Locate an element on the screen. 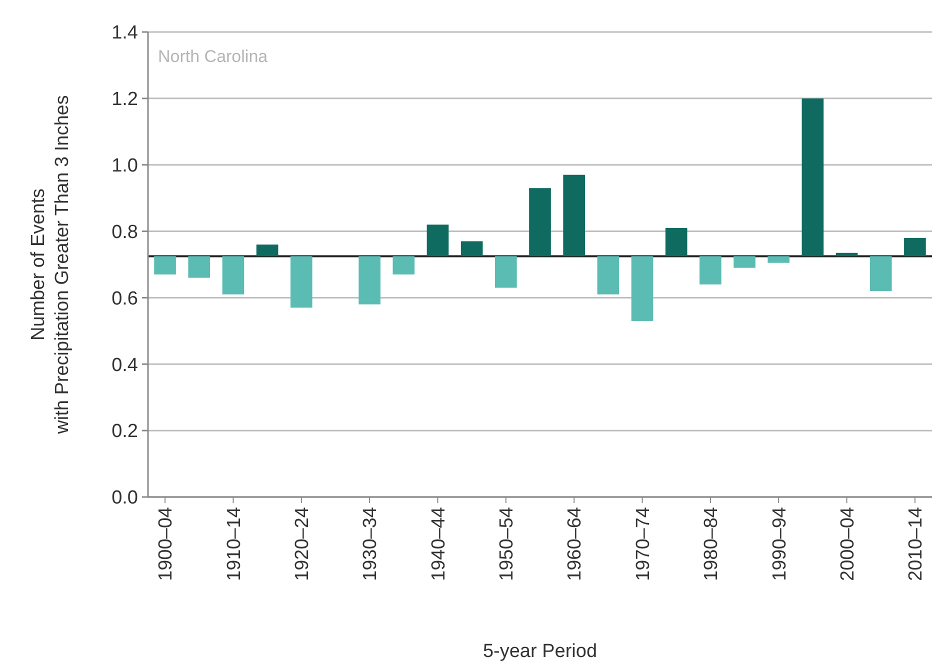 The image size is (938, 665). y-tick-label: 1.0 is located at coordinates (125, 166).